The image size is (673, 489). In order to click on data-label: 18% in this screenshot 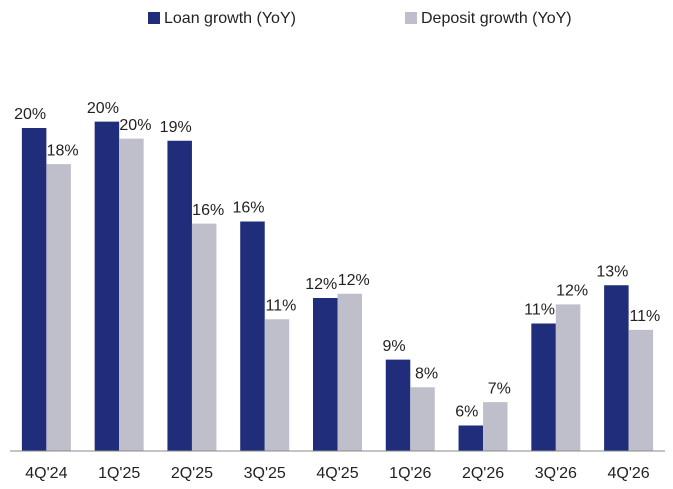, I will do `click(63, 150)`.